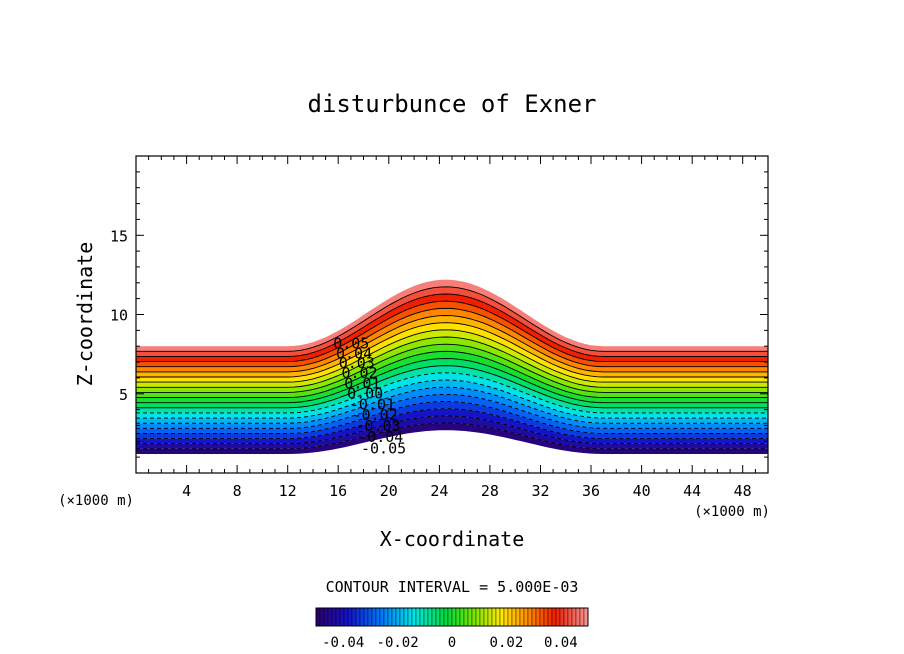  Describe the element at coordinates (380, 437) in the screenshot. I see `contour-label: -0.04` at that location.